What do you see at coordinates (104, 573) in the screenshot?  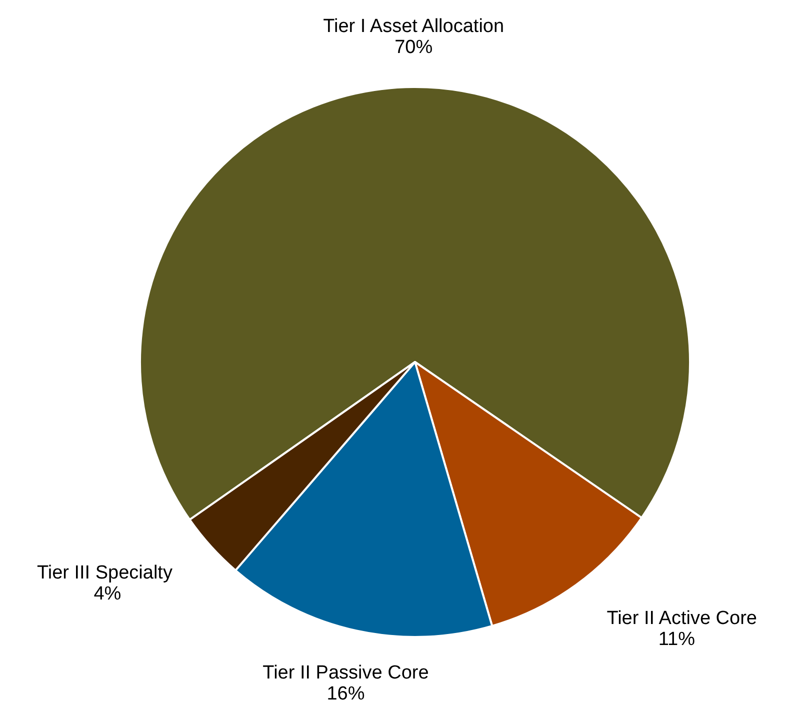 I see `slice-label: Tier III Specialty` at bounding box center [104, 573].